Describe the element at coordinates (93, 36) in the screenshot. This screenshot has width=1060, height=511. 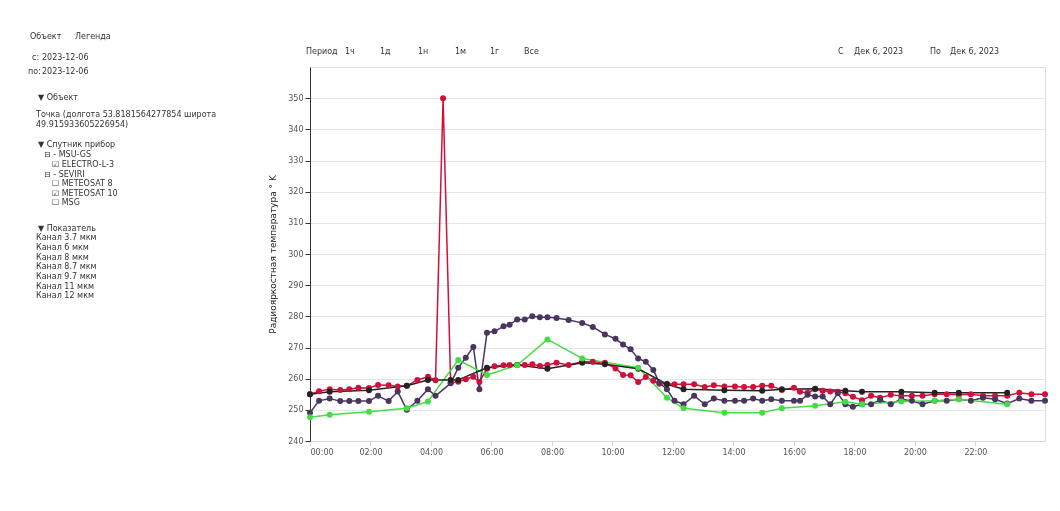
I see `text: Легенда` at that location.